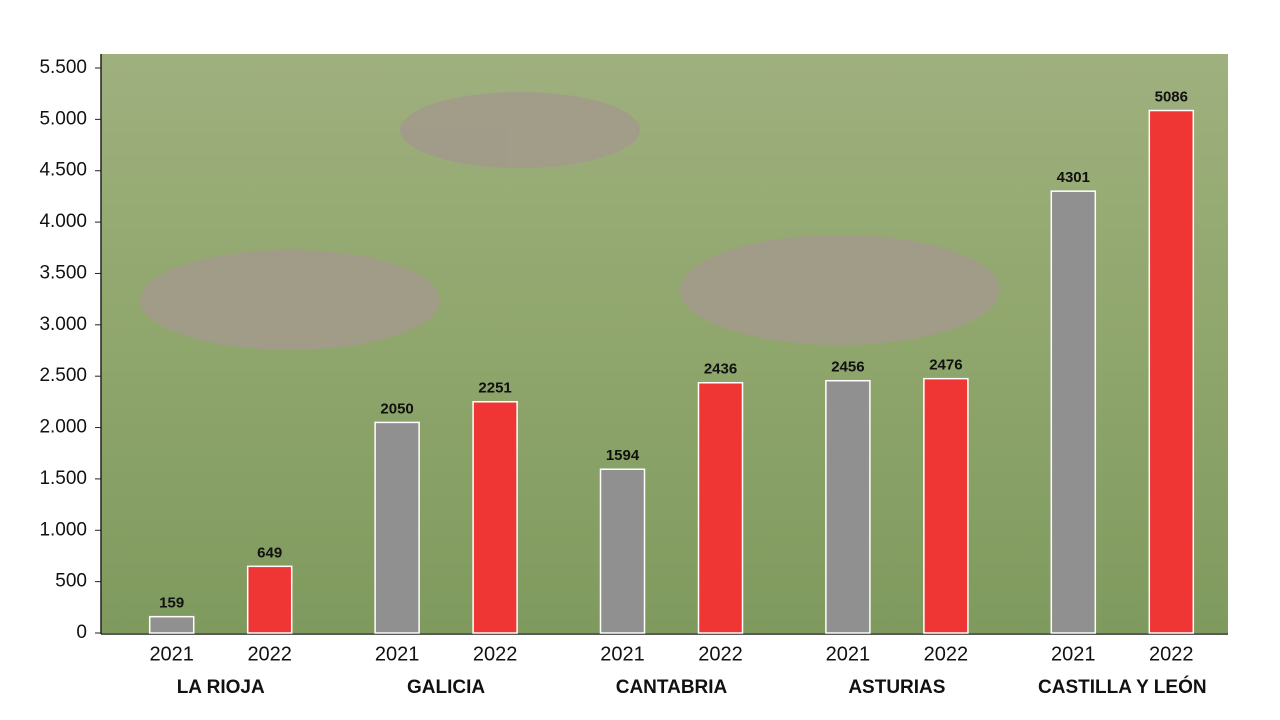 The image size is (1280, 720). I want to click on data-label: 2456, so click(847, 367).